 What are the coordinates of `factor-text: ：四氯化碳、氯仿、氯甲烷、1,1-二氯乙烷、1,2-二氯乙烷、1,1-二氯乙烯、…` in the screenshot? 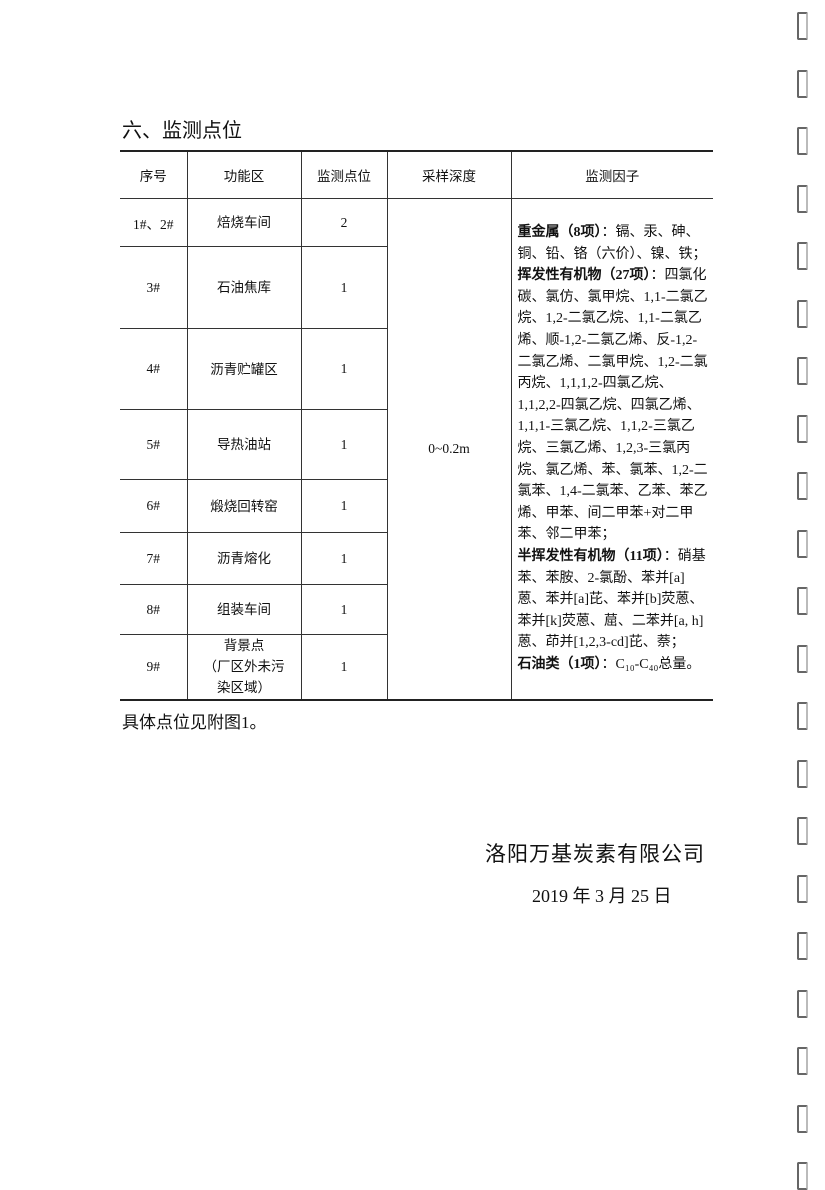 It's located at (612, 405).